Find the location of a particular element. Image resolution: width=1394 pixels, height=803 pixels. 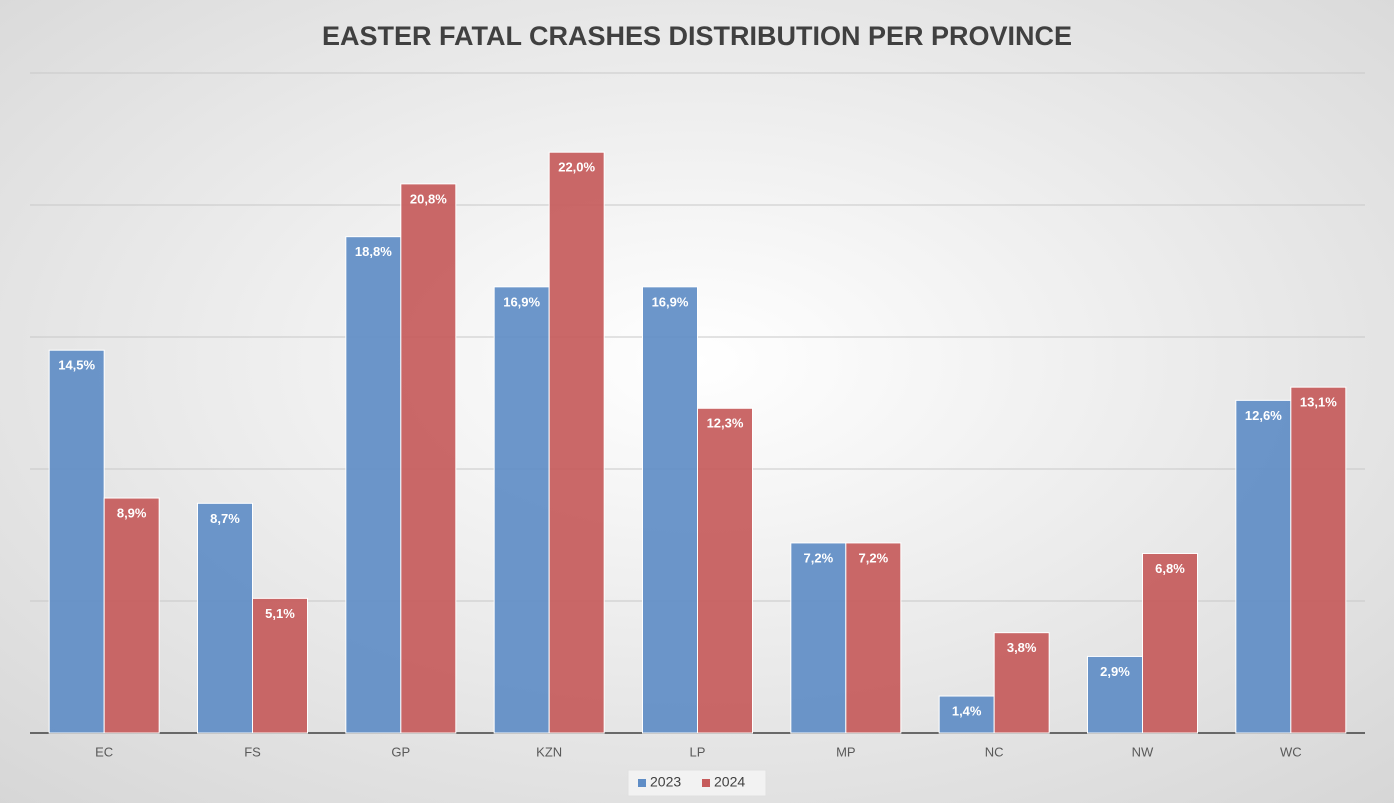

legend-label: 2023 is located at coordinates (665, 782).